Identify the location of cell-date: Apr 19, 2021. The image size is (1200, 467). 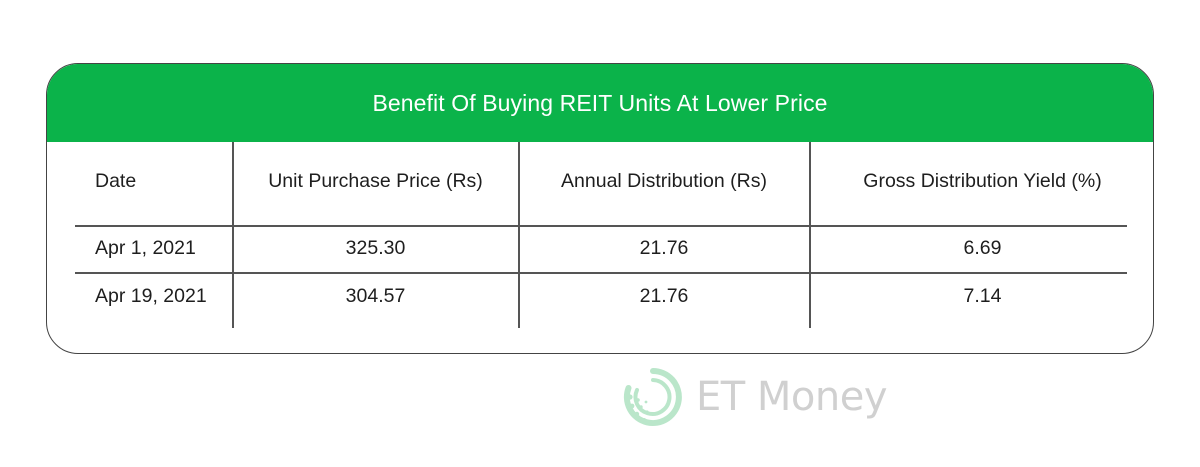
(151, 296).